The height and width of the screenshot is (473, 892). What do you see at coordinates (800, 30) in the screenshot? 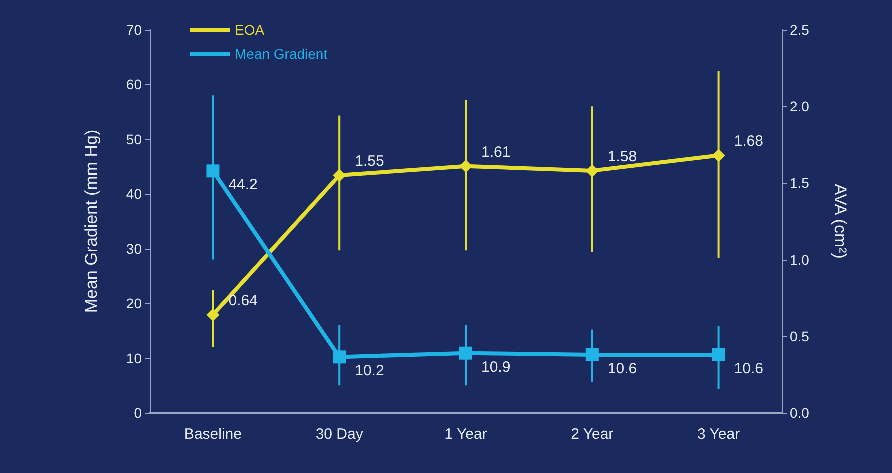
I see `y2-tick-label: 2.5` at bounding box center [800, 30].